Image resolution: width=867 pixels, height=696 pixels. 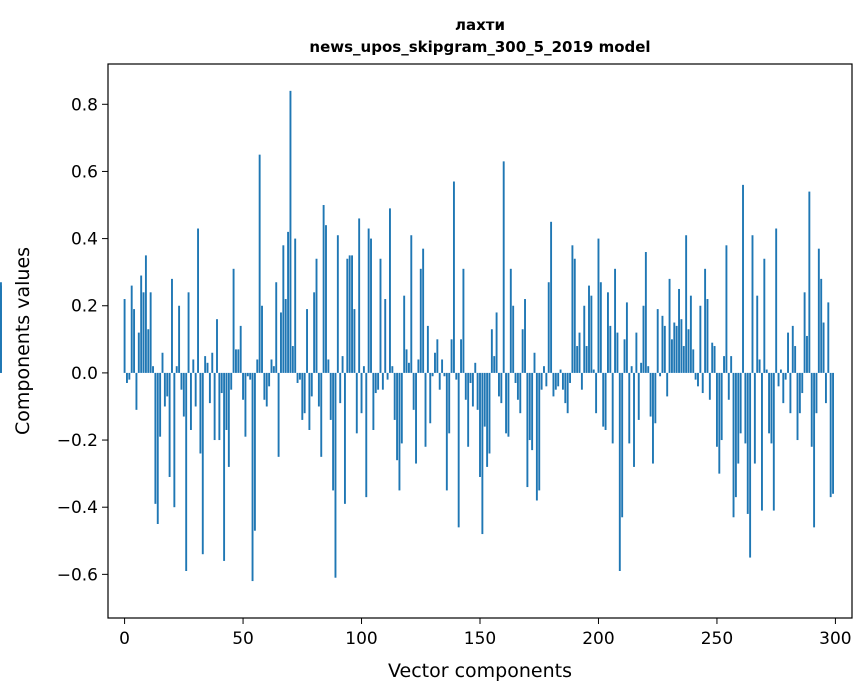 What do you see at coordinates (243, 639) in the screenshot?
I see `x-tick-label: 50` at bounding box center [243, 639].